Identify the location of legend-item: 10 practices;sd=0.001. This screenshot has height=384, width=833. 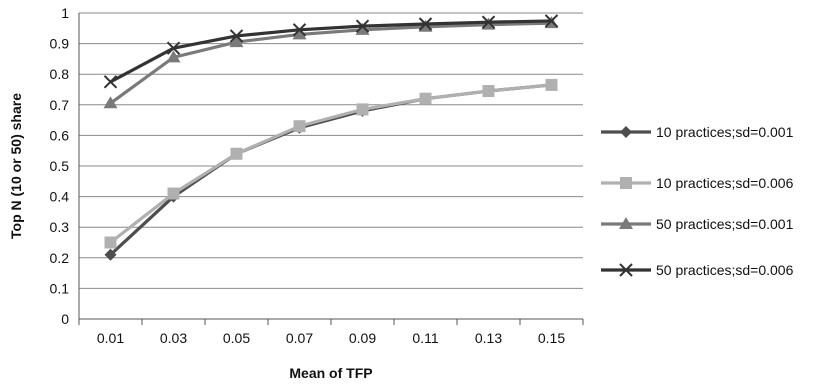
(697, 132).